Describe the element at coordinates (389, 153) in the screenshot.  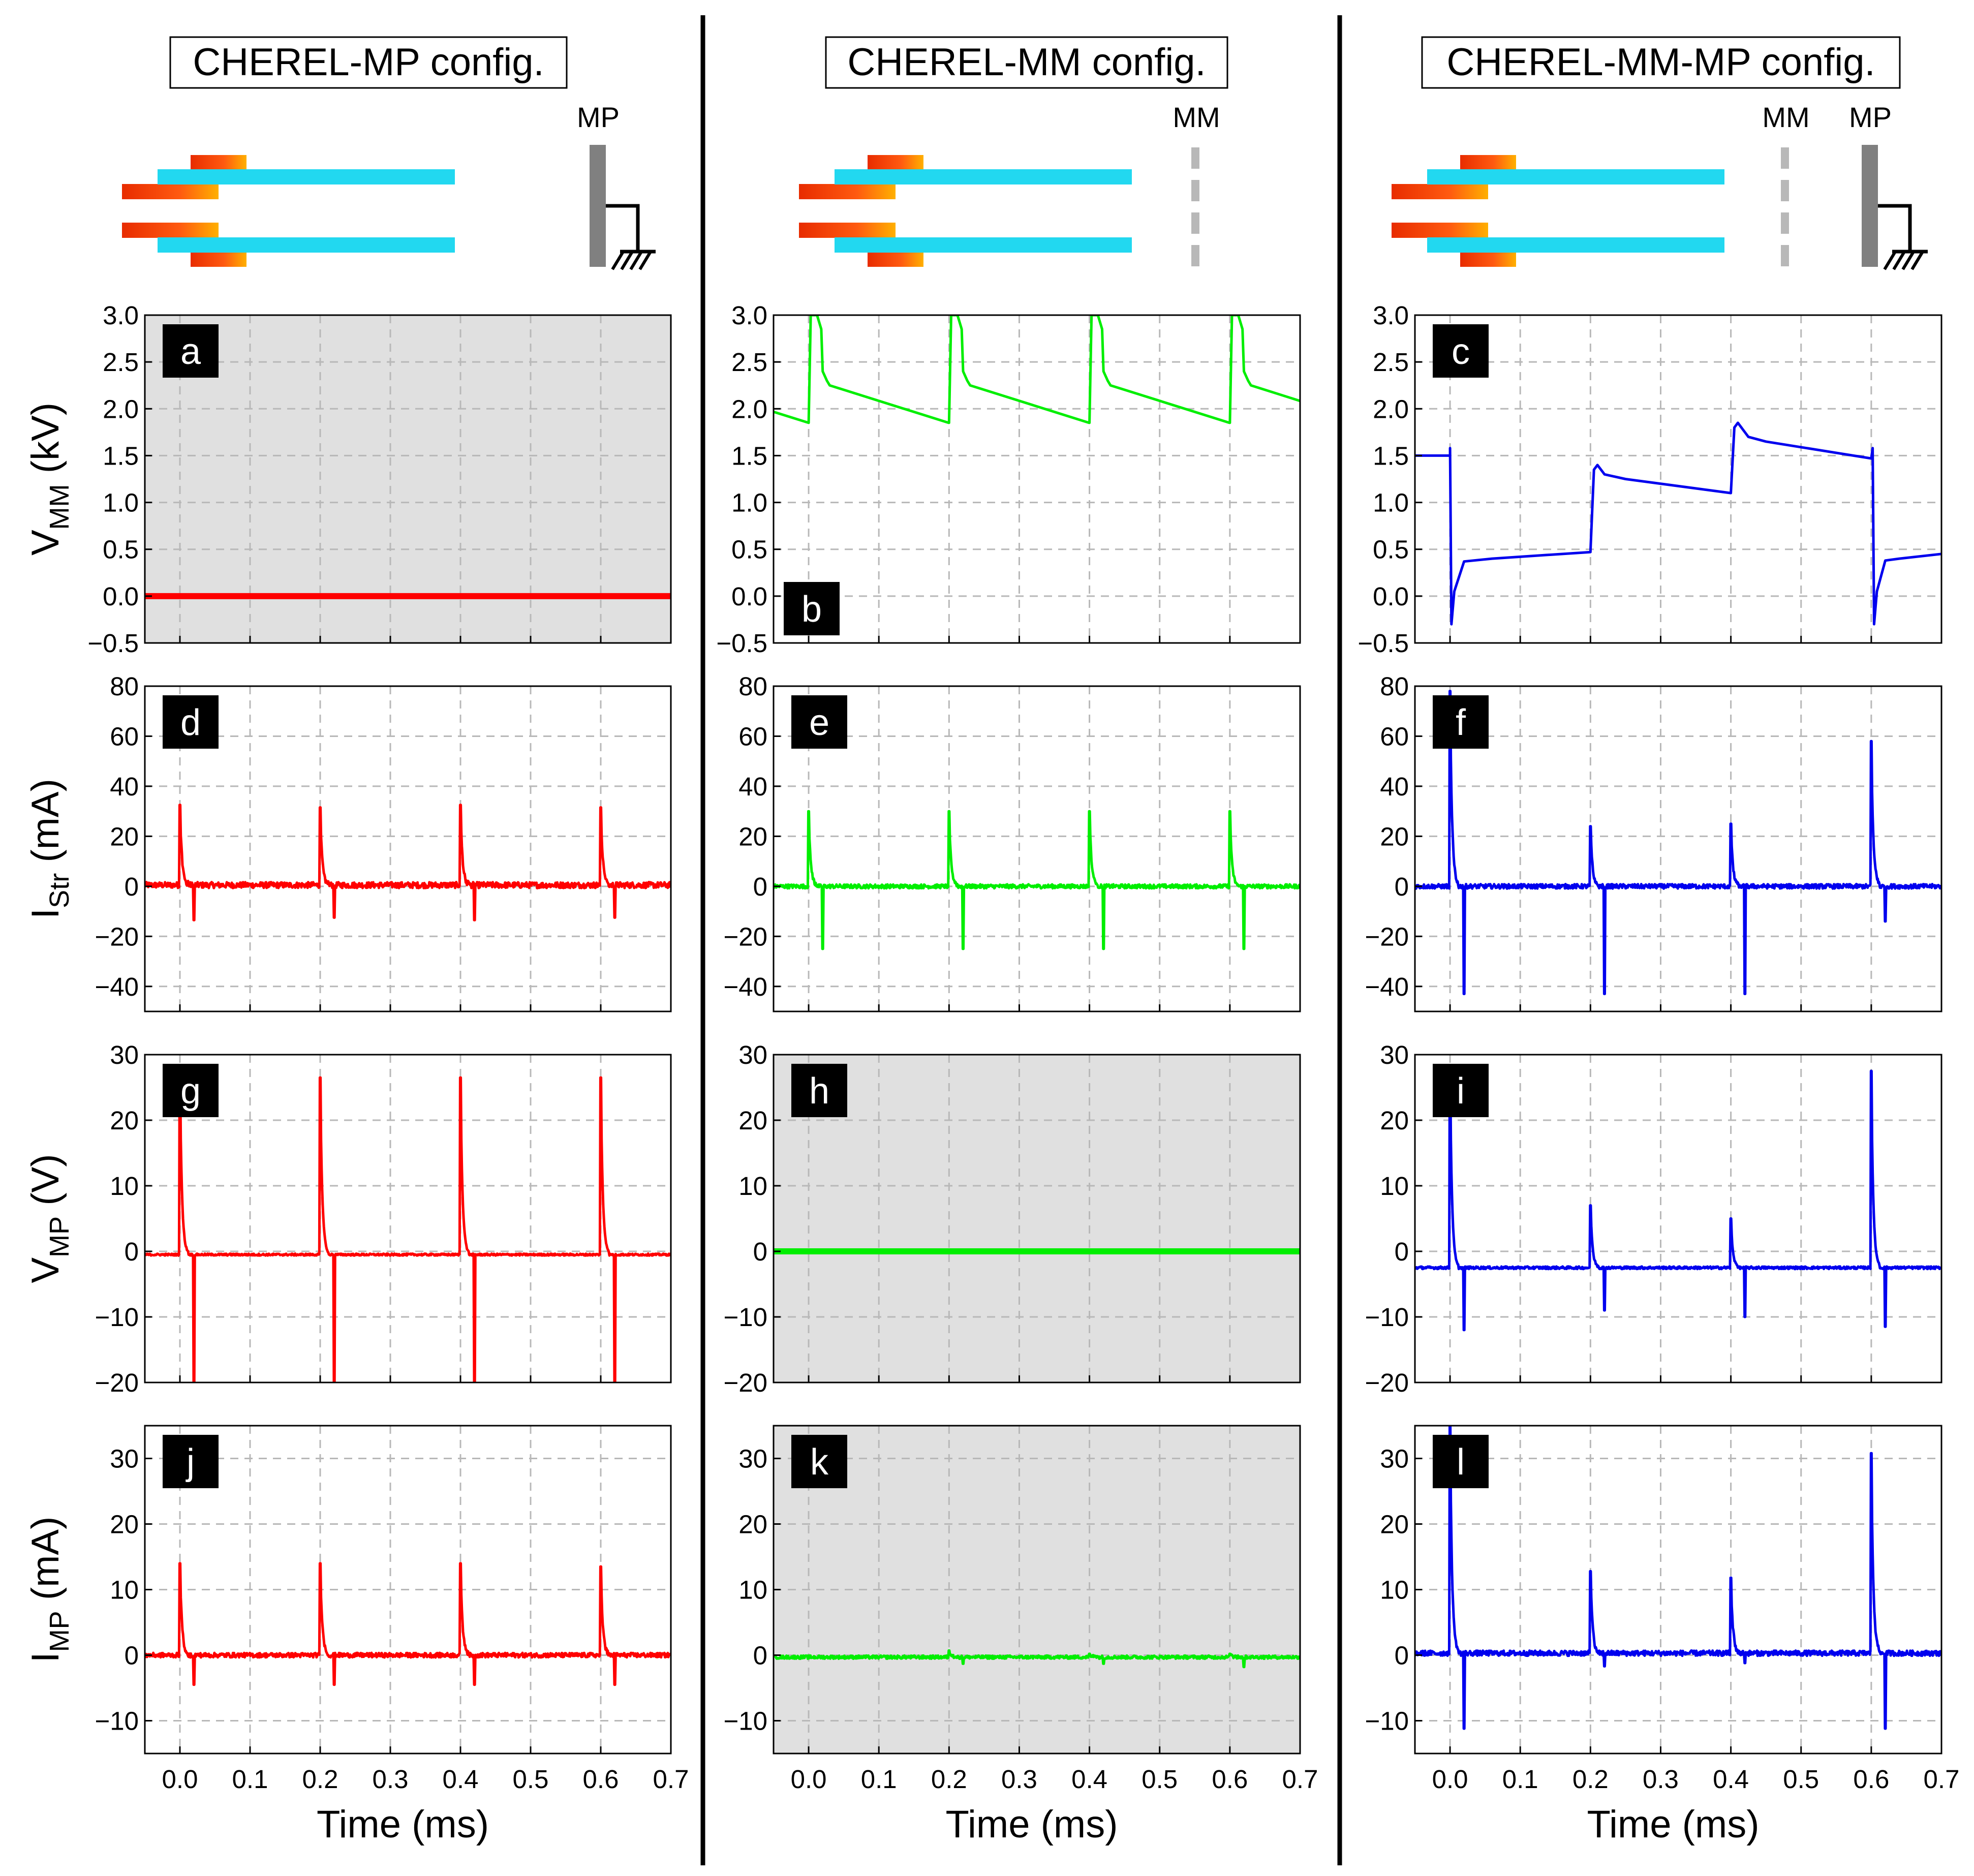
I see `config-column-header: CHEREL-MP config. MP` at that location.